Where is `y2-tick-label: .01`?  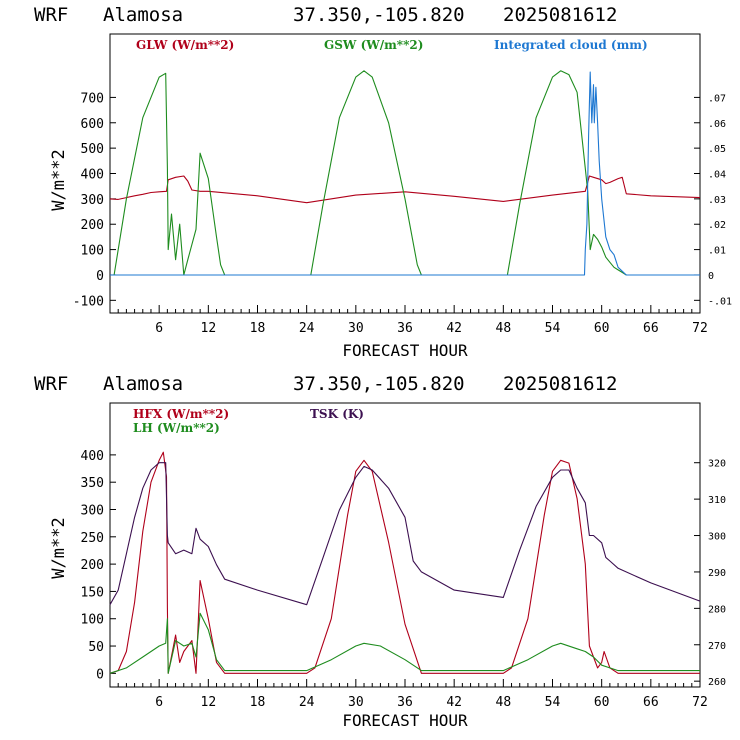 y2-tick-label: .01 is located at coordinates (717, 251).